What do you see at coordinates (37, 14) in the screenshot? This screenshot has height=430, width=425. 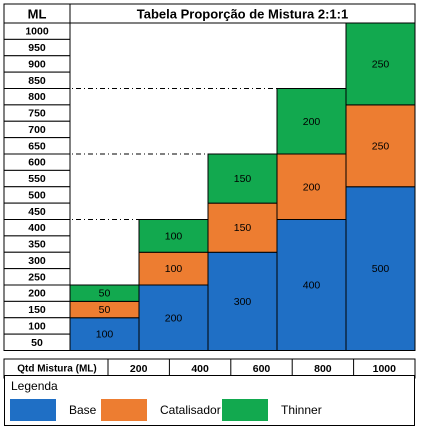 I see `y-axis-label: ML` at bounding box center [37, 14].